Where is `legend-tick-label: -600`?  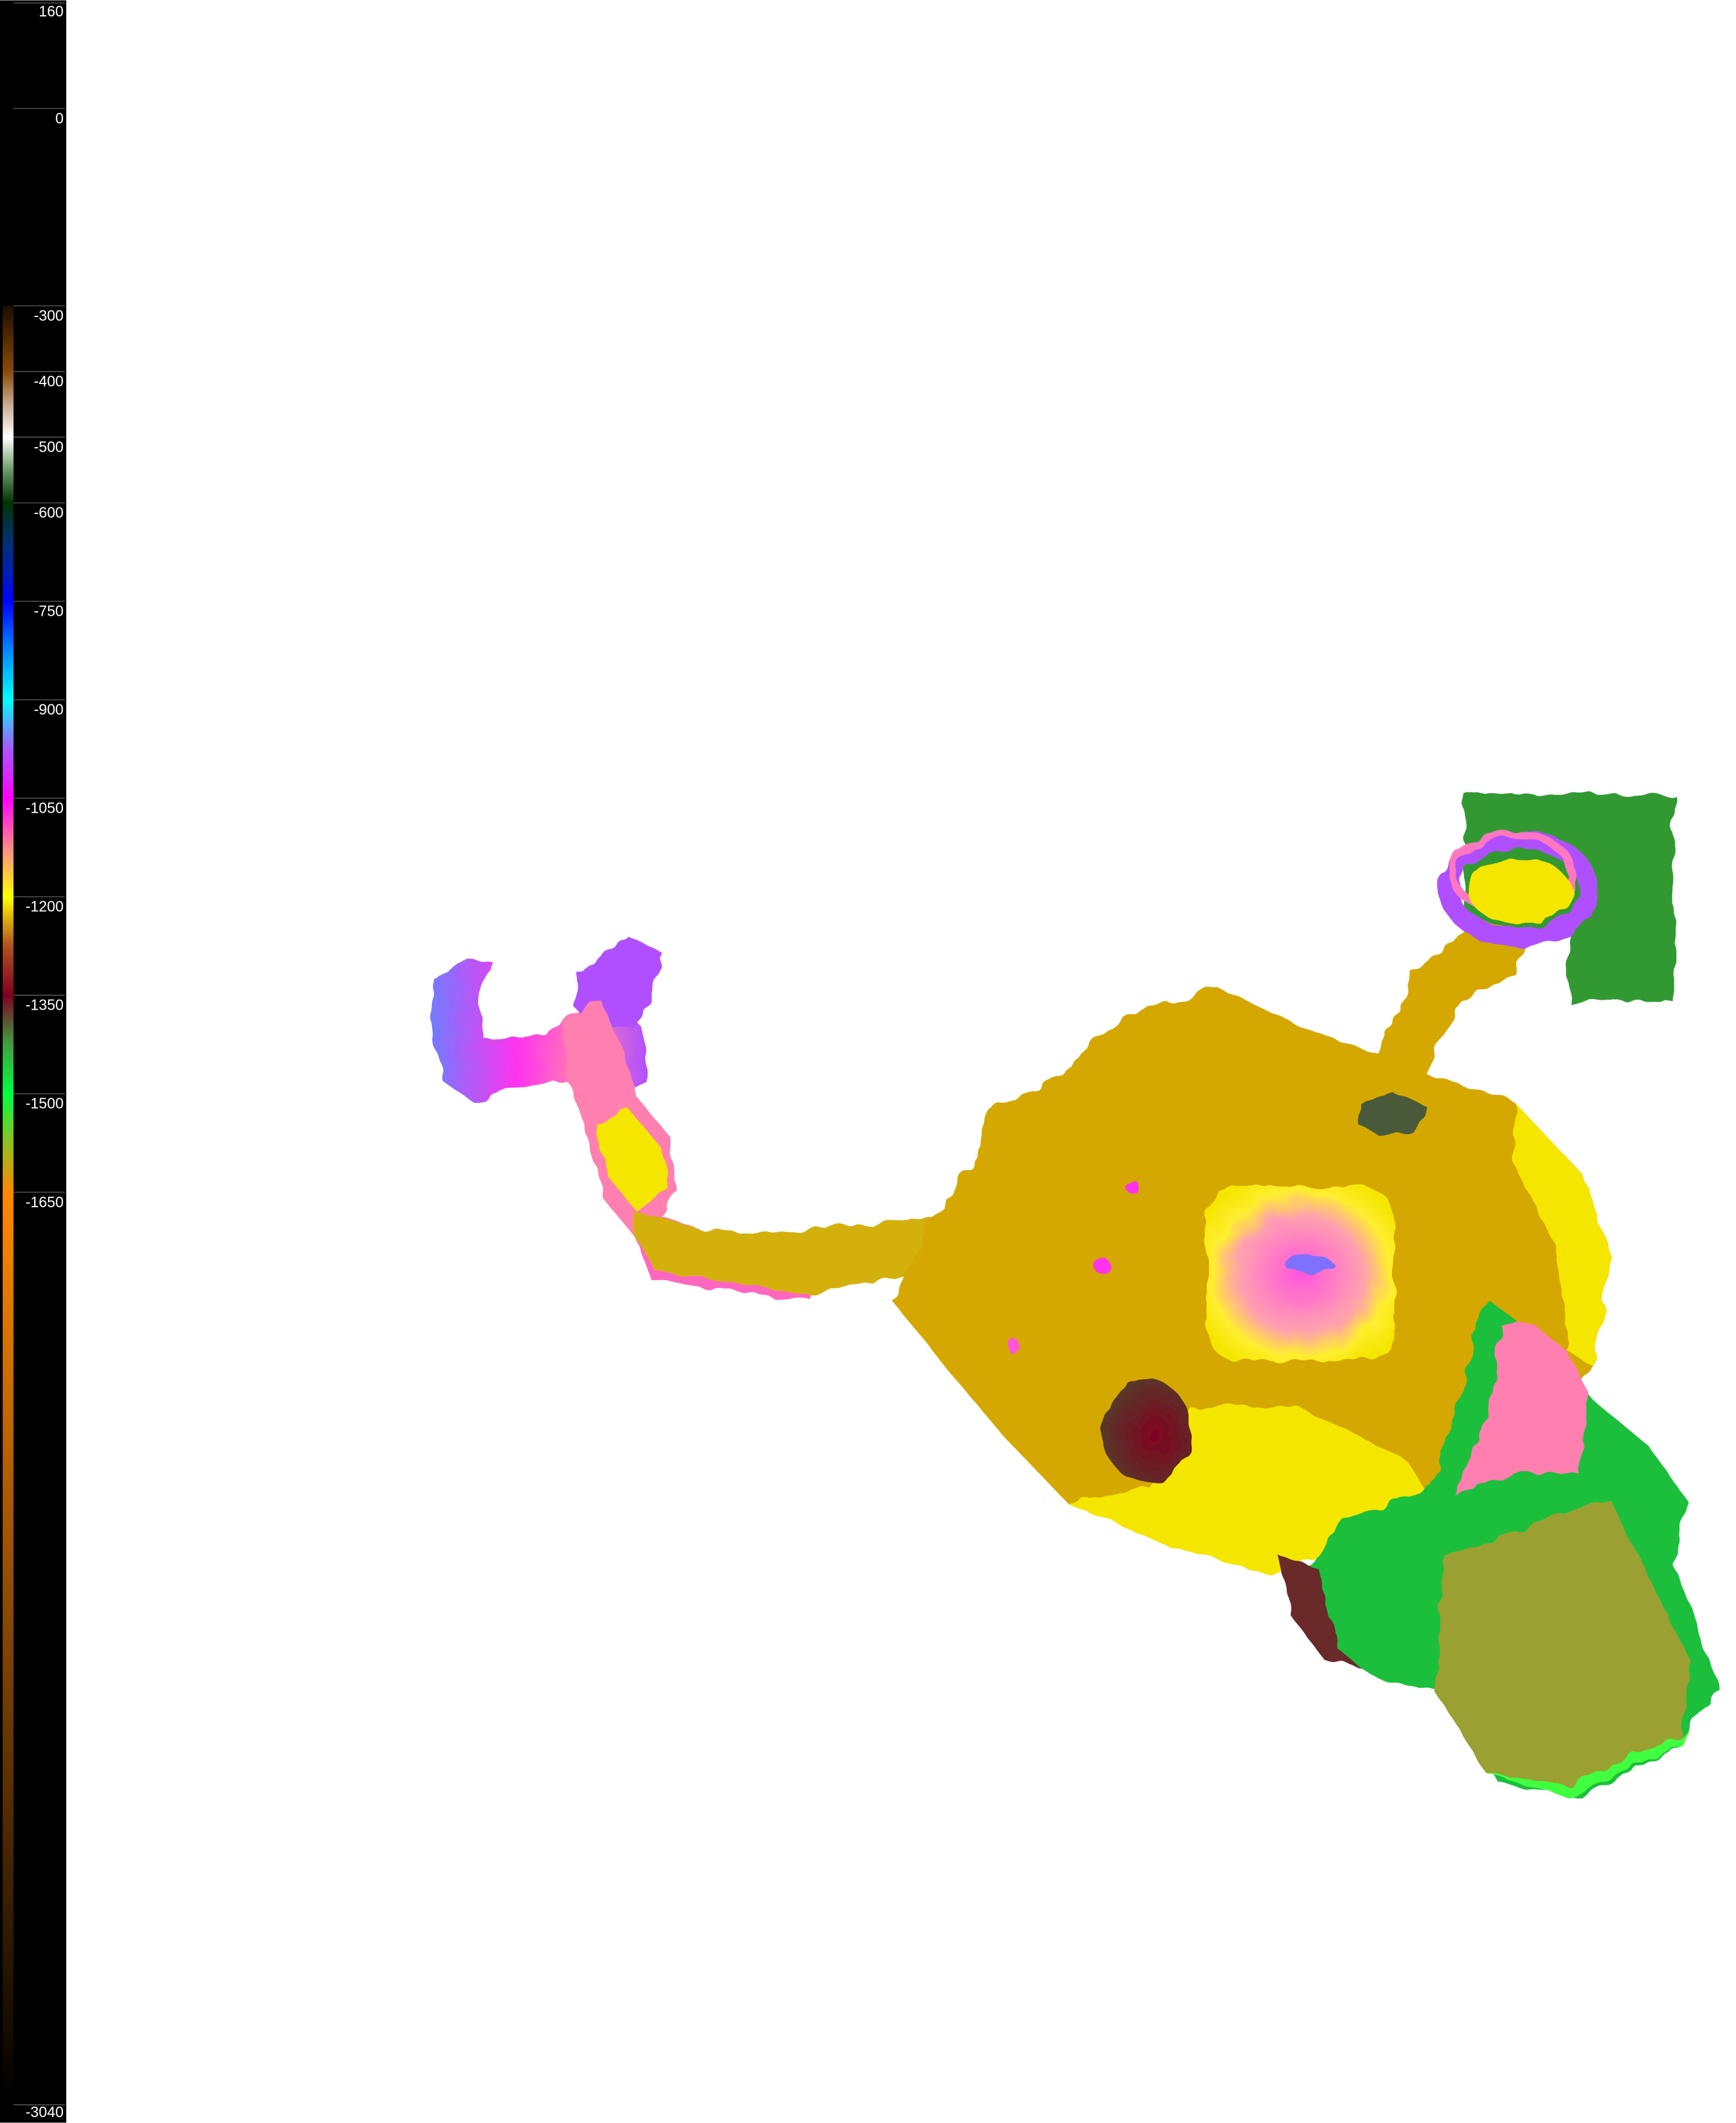
legend-tick-label: -600 is located at coordinates (48, 512).